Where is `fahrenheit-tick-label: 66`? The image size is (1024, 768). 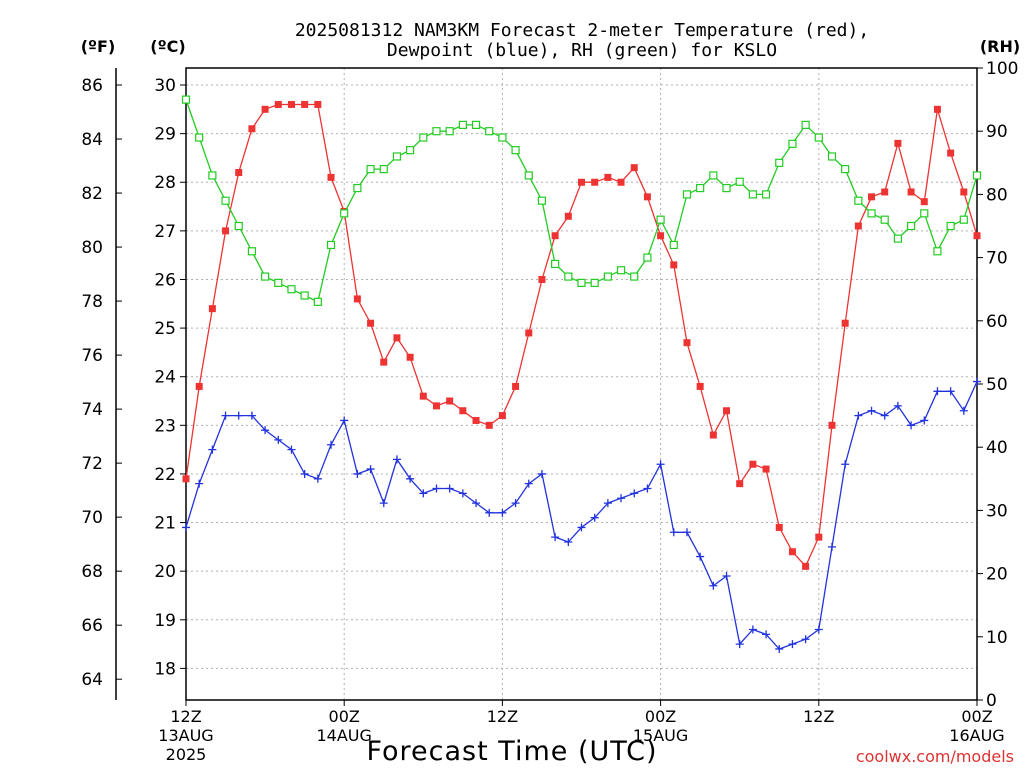
fahrenheit-tick-label: 66 is located at coordinates (92, 626).